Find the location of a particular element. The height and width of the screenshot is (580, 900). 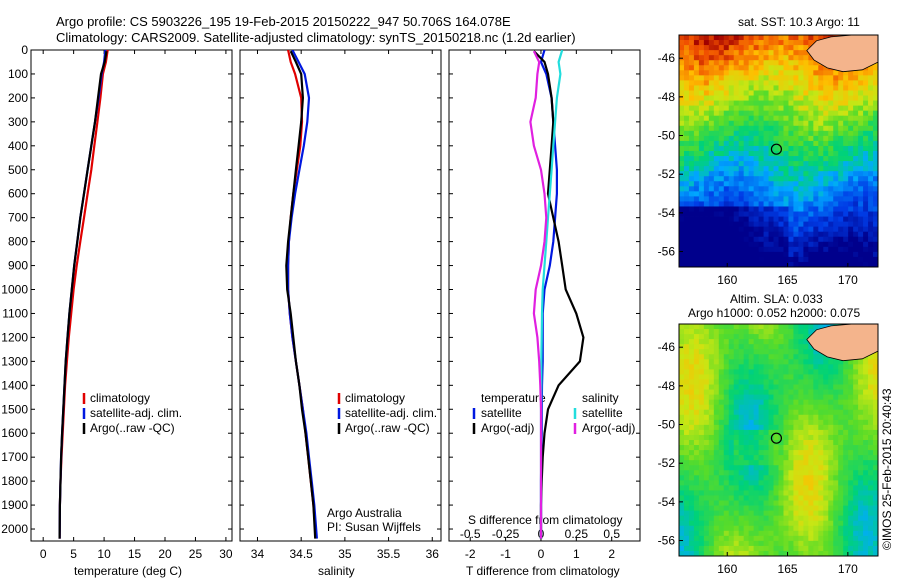

differences-xtick-label: -1 is located at coordinates (505, 554).